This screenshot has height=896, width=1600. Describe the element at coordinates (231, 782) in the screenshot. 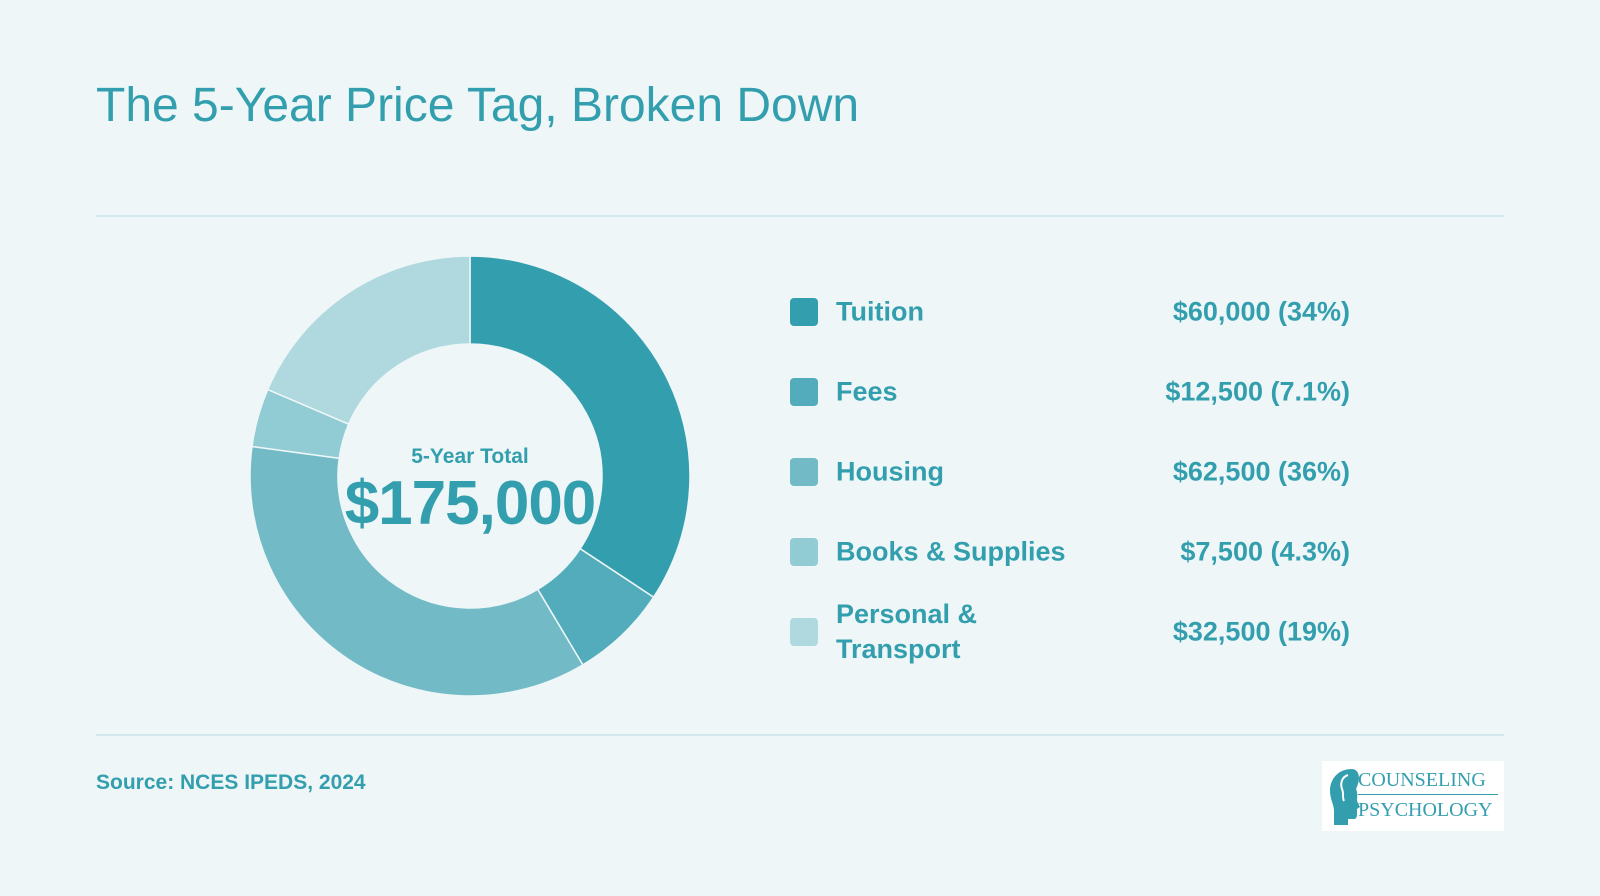

I see `source-note: Source: NCES IPEDS, 2024` at that location.